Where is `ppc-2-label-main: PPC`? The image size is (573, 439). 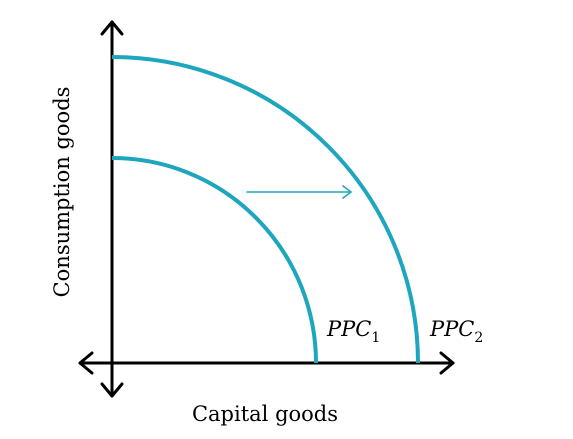
ppc-2-label-main: PPC is located at coordinates (451, 329).